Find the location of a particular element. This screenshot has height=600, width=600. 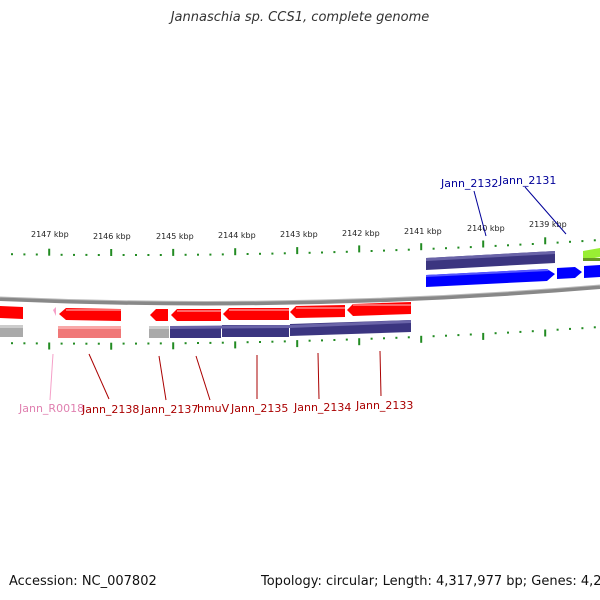

upper-tick-ruler is located at coordinates (303, 246).